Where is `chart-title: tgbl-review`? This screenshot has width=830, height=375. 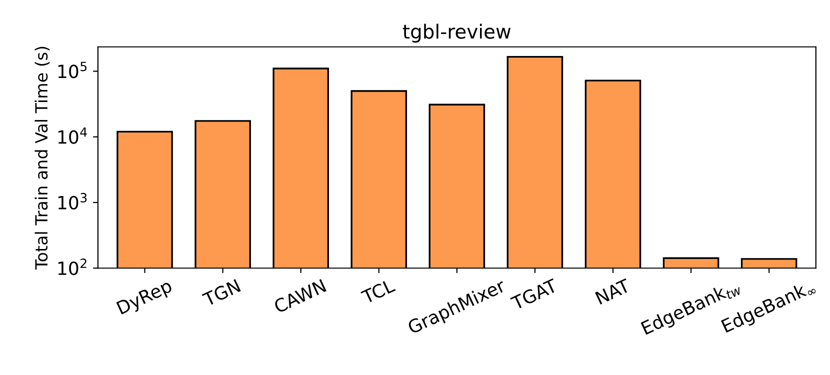 chart-title: tgbl-review is located at coordinates (456, 33).